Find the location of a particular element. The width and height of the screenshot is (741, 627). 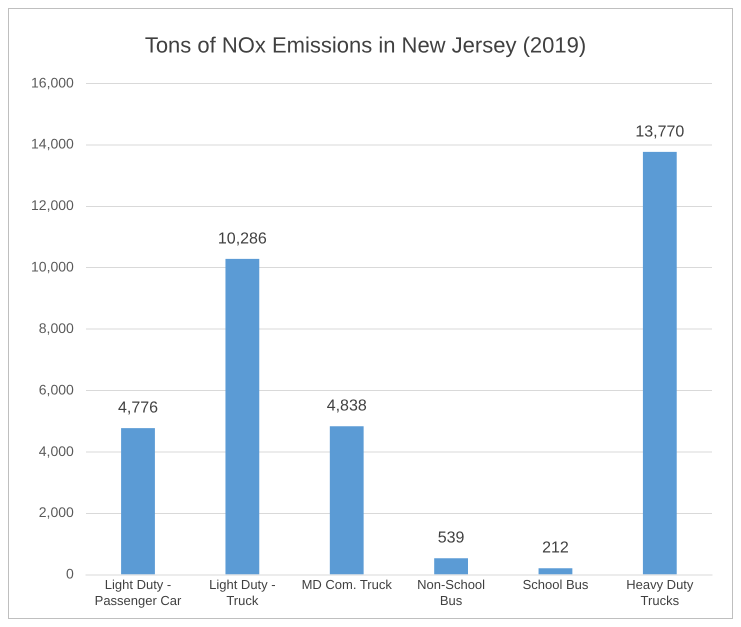

data-label: 212 is located at coordinates (555, 548).